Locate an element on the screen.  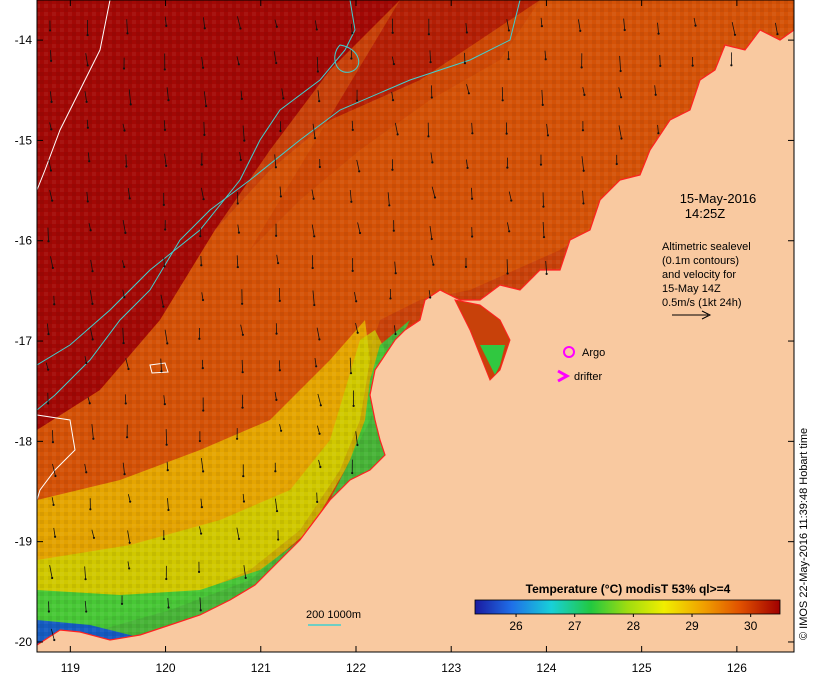
altimetry-line-1: Altimetric sealevel is located at coordinates (706, 247).